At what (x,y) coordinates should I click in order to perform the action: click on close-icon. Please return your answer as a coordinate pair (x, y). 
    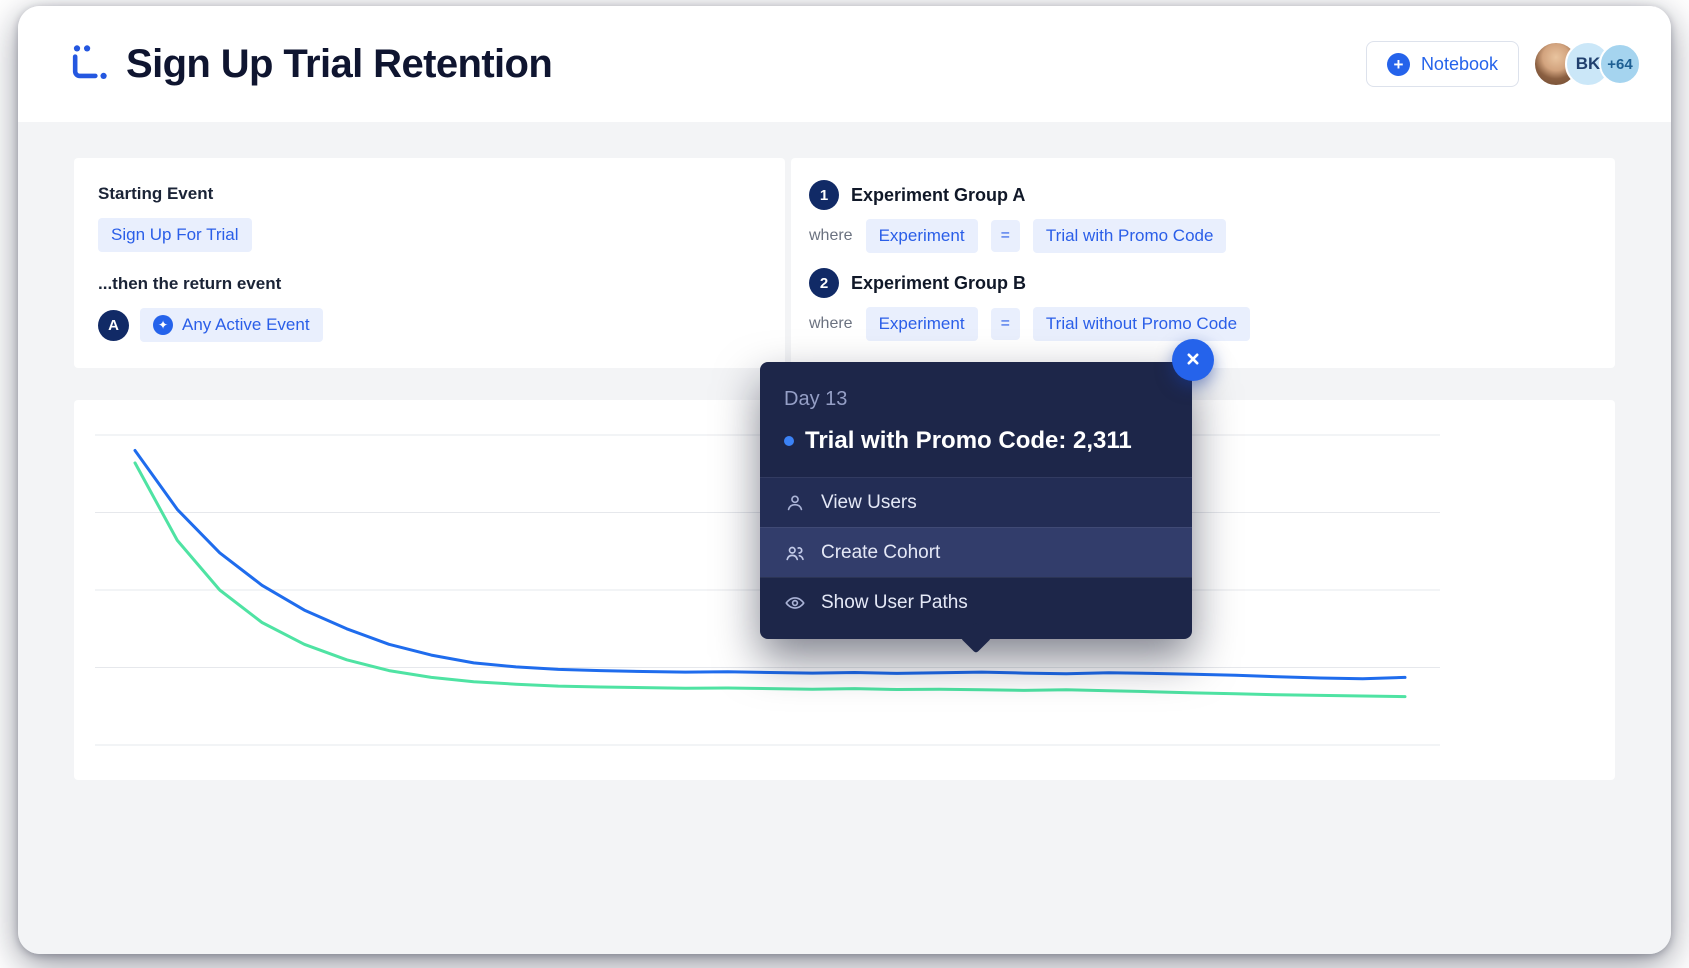
    Looking at the image, I should click on (1193, 360).